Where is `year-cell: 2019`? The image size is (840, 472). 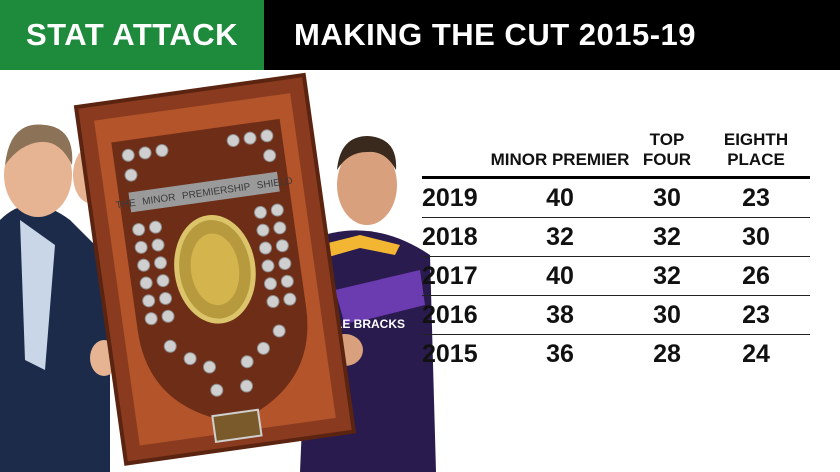 year-cell: 2019 is located at coordinates (450, 197).